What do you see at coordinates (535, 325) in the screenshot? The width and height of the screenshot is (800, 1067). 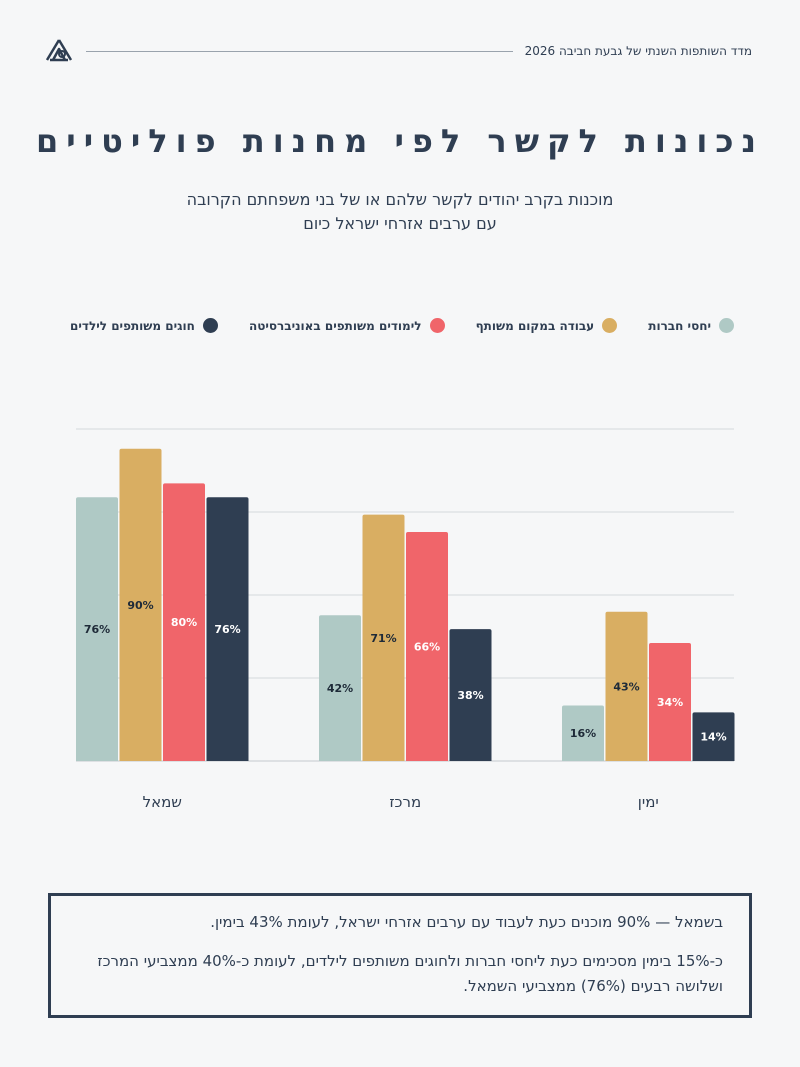 I see `legend-label: עבודה במקום משותף` at bounding box center [535, 325].